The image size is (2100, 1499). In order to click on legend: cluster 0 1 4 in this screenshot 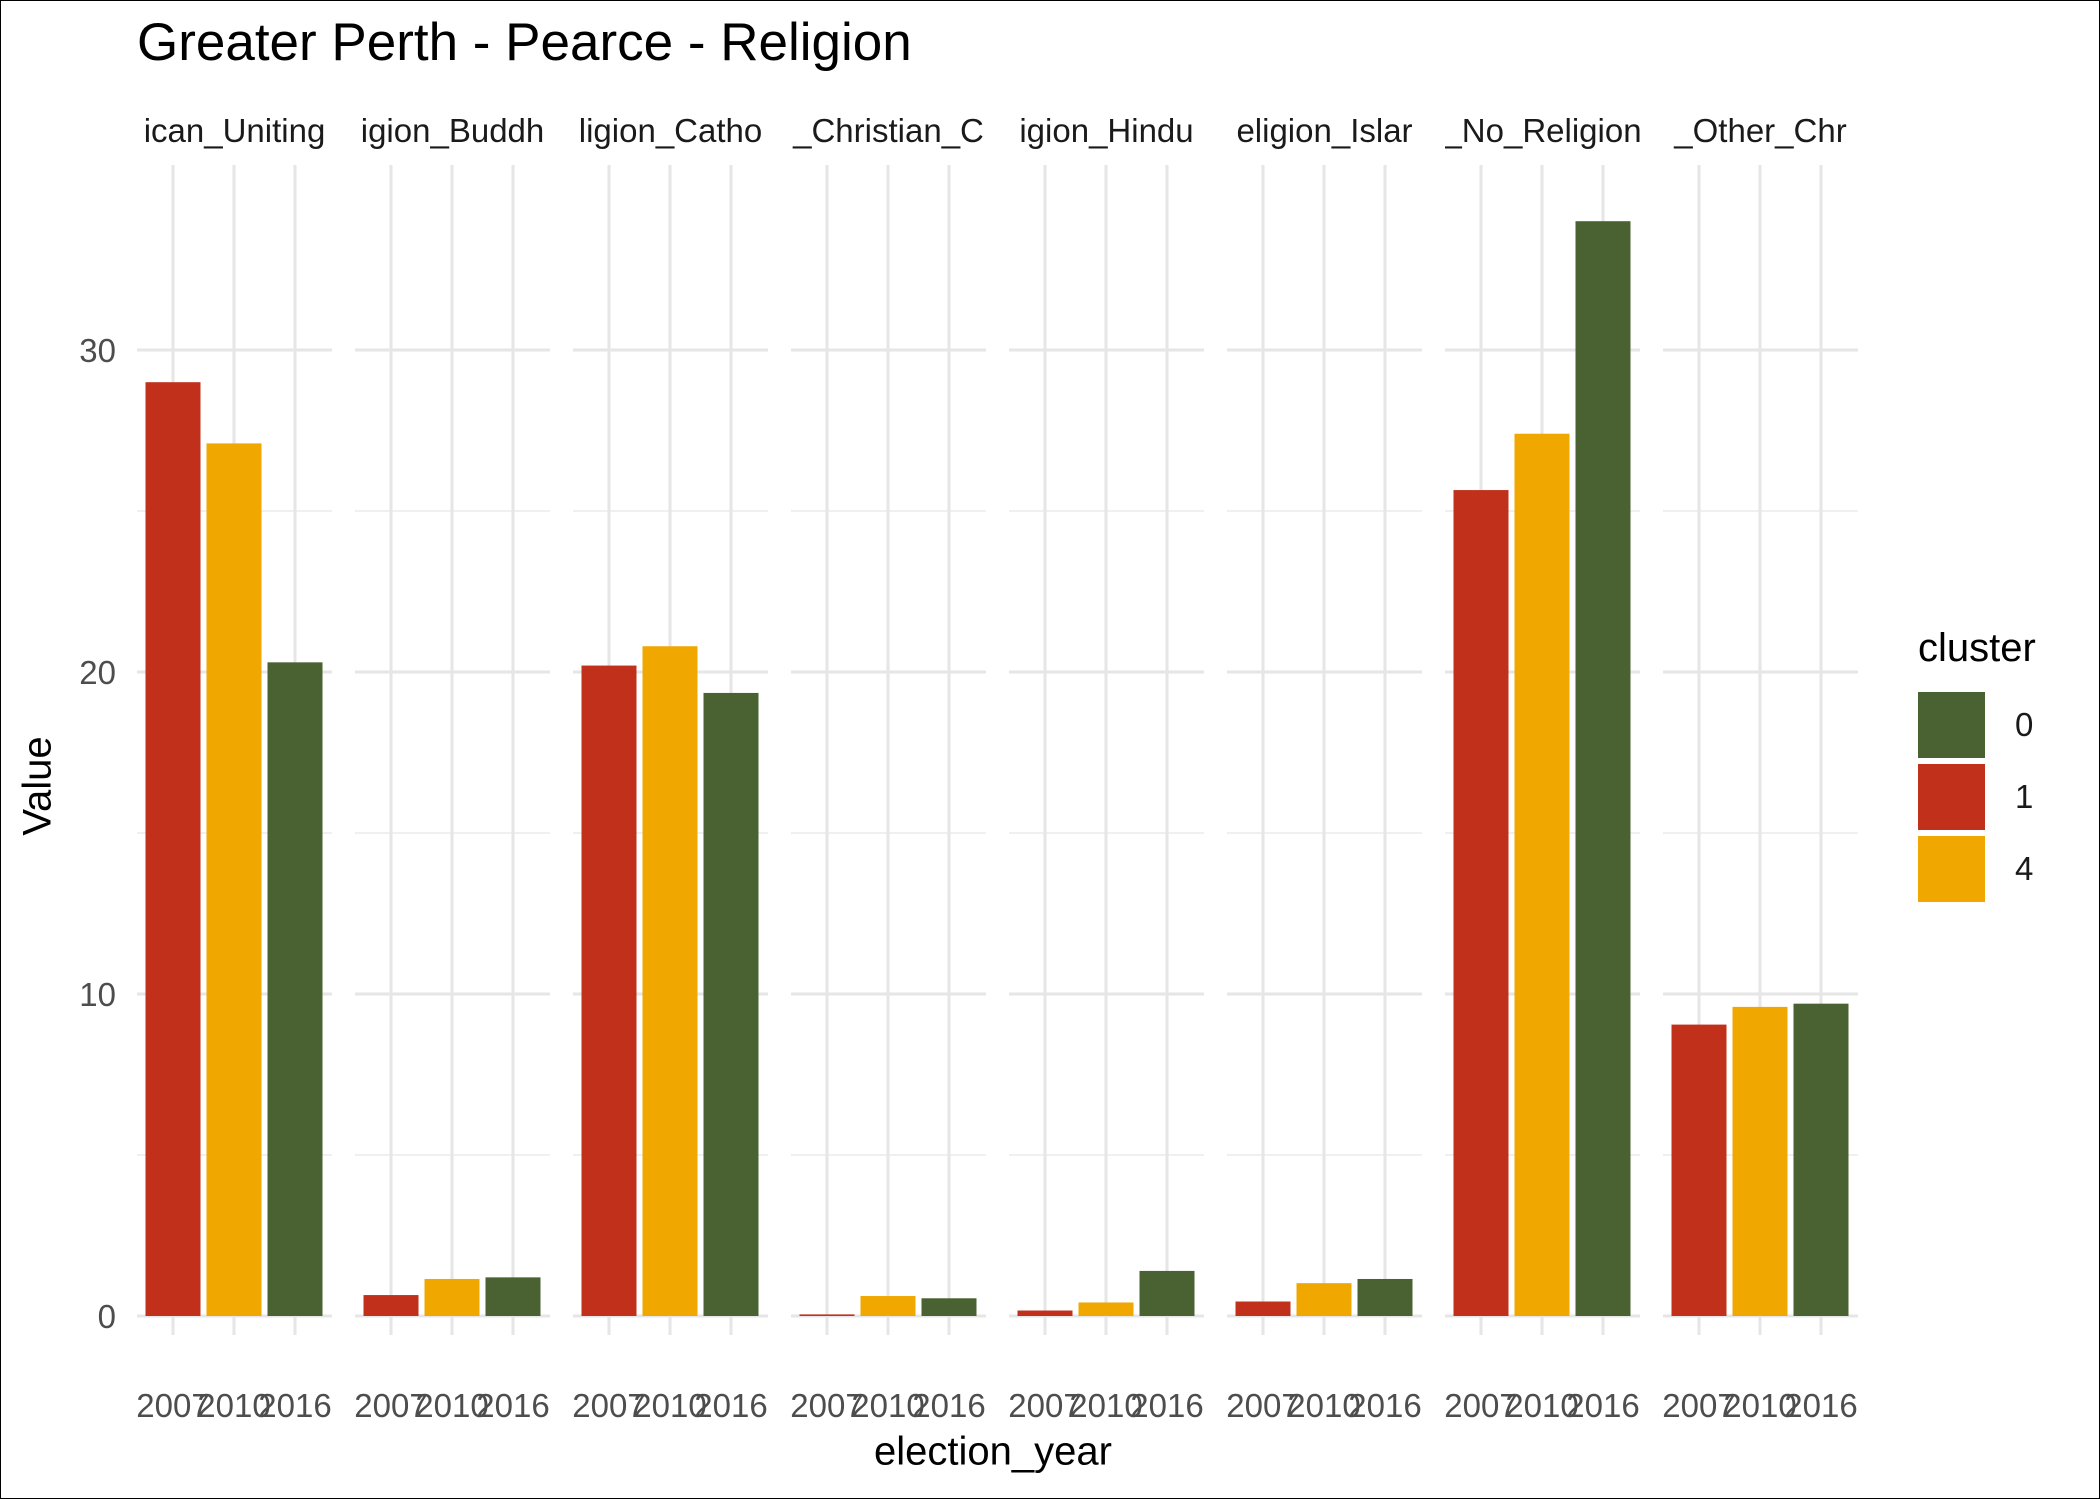, I will do `click(1977, 765)`.